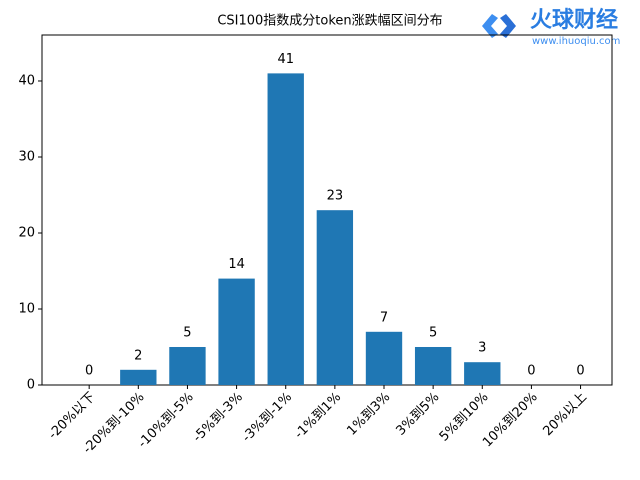 Image resolution: width=640 pixels, height=480 pixels. I want to click on x-tick-label: -3%到-1%, so click(267, 418).